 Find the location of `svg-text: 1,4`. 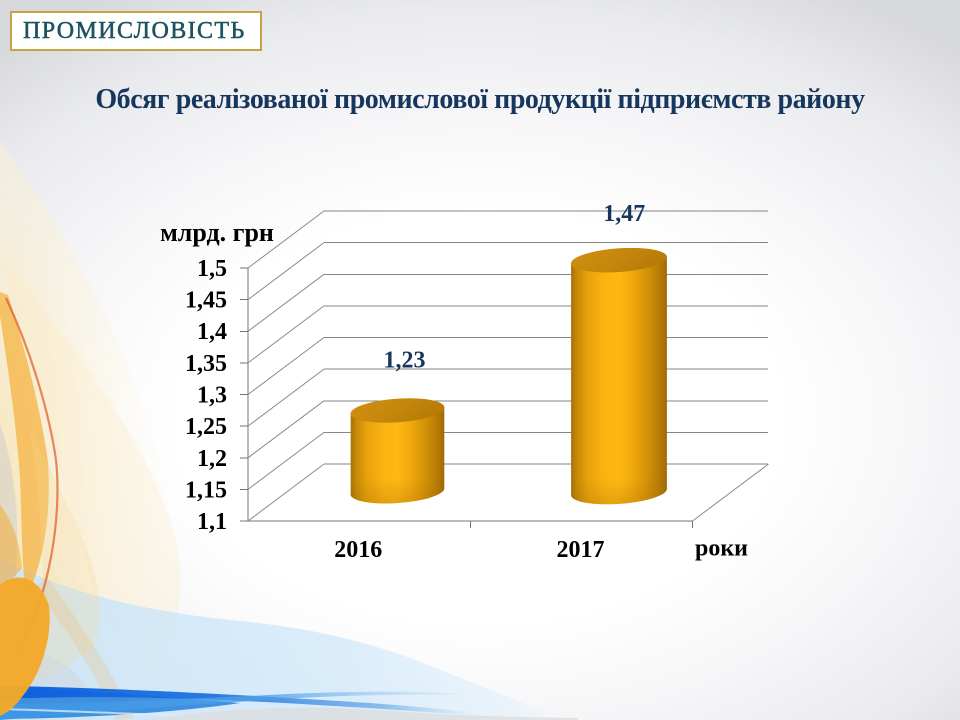

svg-text: 1,4 is located at coordinates (212, 332).